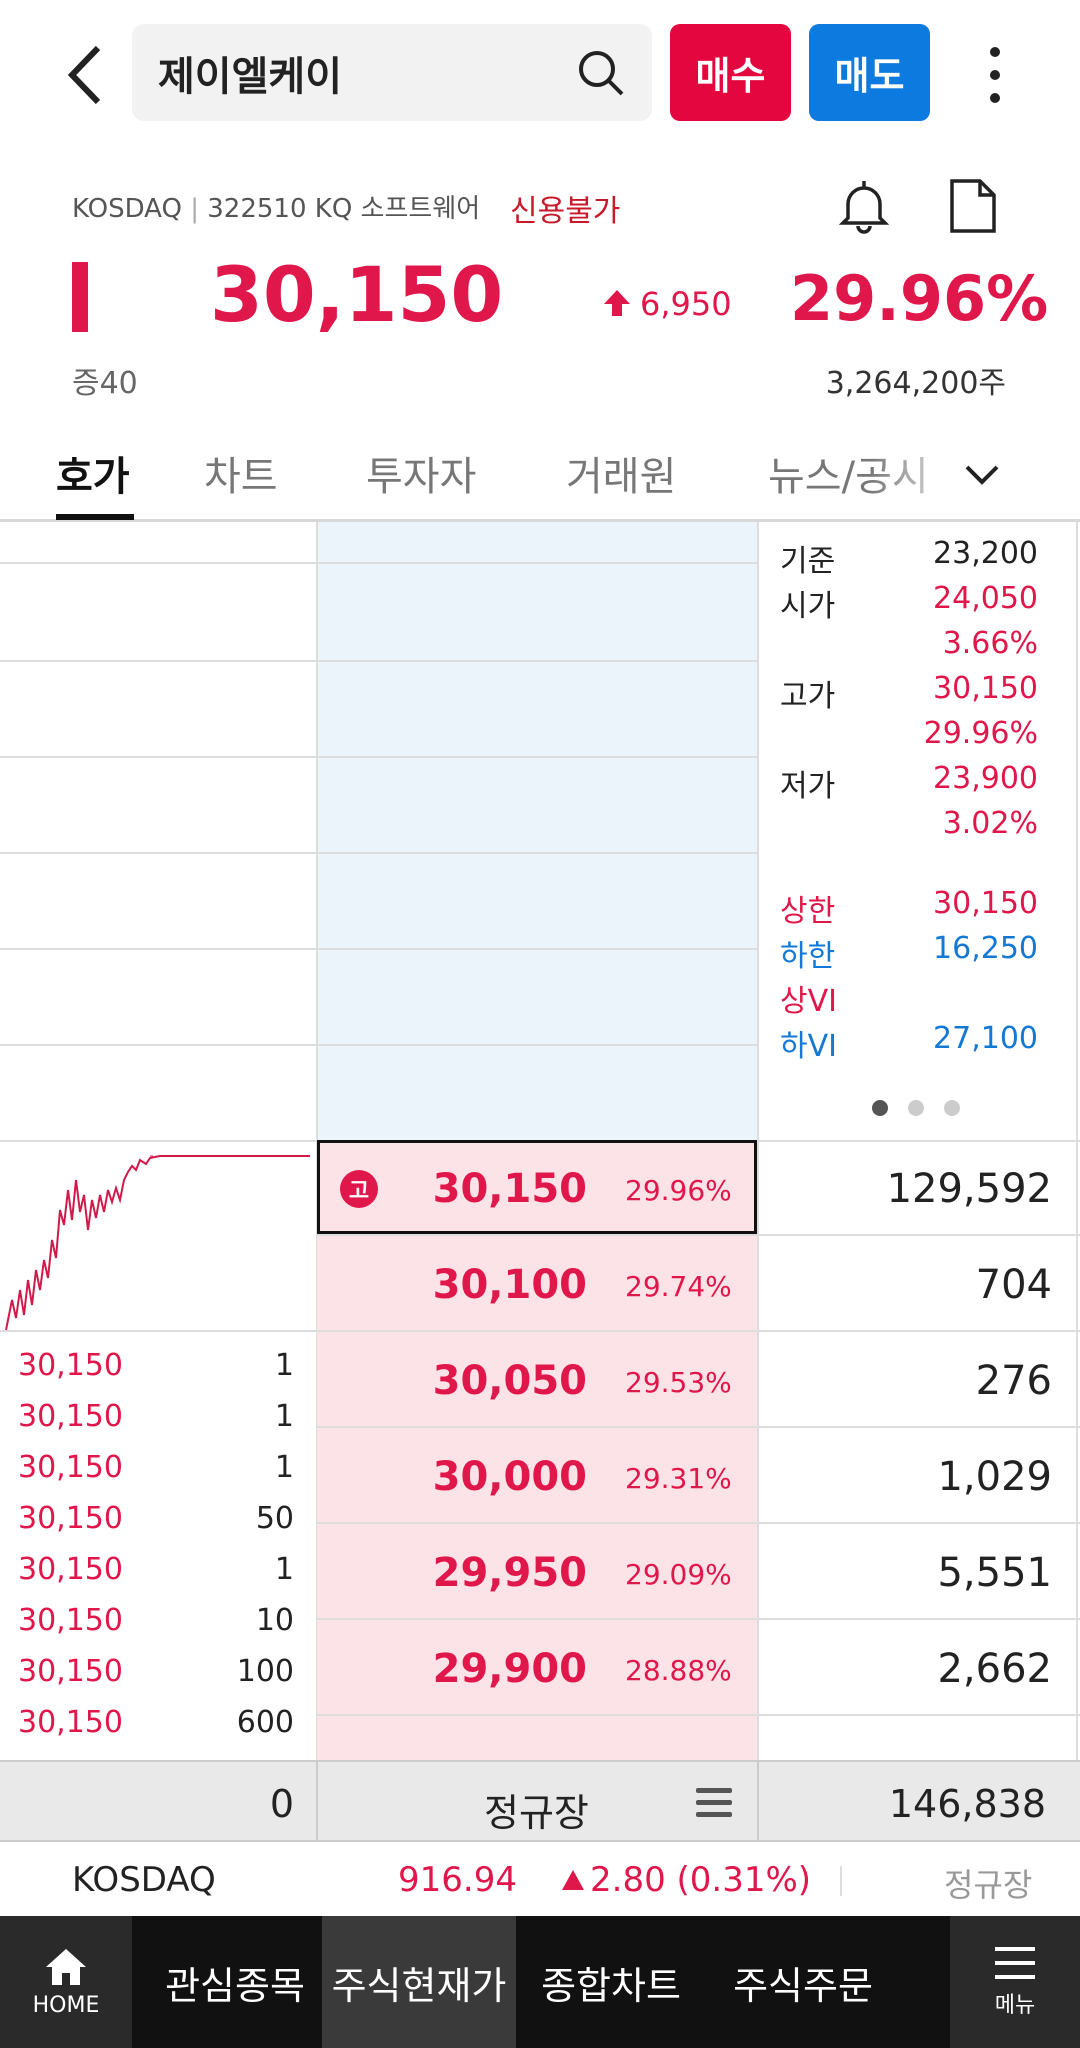  I want to click on info-label: 저가, so click(808, 786).